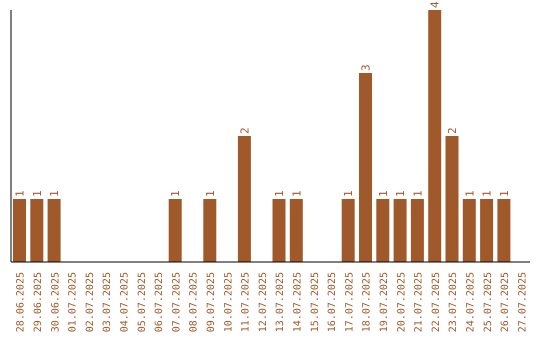 The image size is (540, 340). What do you see at coordinates (38, 302) in the screenshot?
I see `x-tick-label: 29.06.2025` at bounding box center [38, 302].